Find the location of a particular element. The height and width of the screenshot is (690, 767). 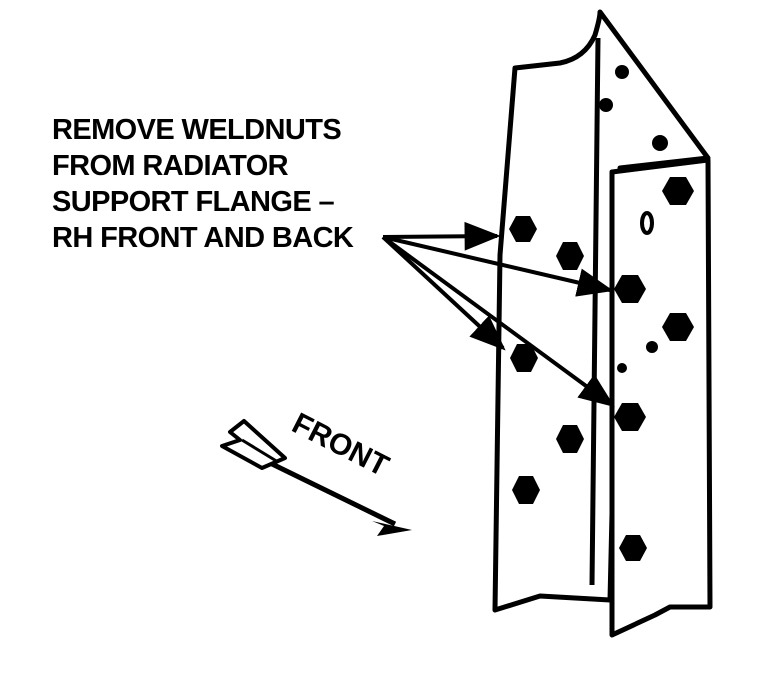

callout-line-4: RH FRONT AND BACK is located at coordinates (203, 238).